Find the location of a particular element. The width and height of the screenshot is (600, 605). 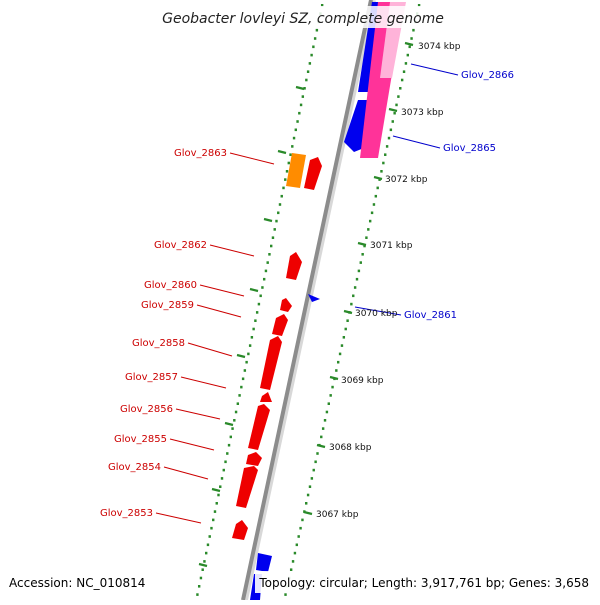

kbp-label-3073: 3073 kbp is located at coordinates (422, 113).